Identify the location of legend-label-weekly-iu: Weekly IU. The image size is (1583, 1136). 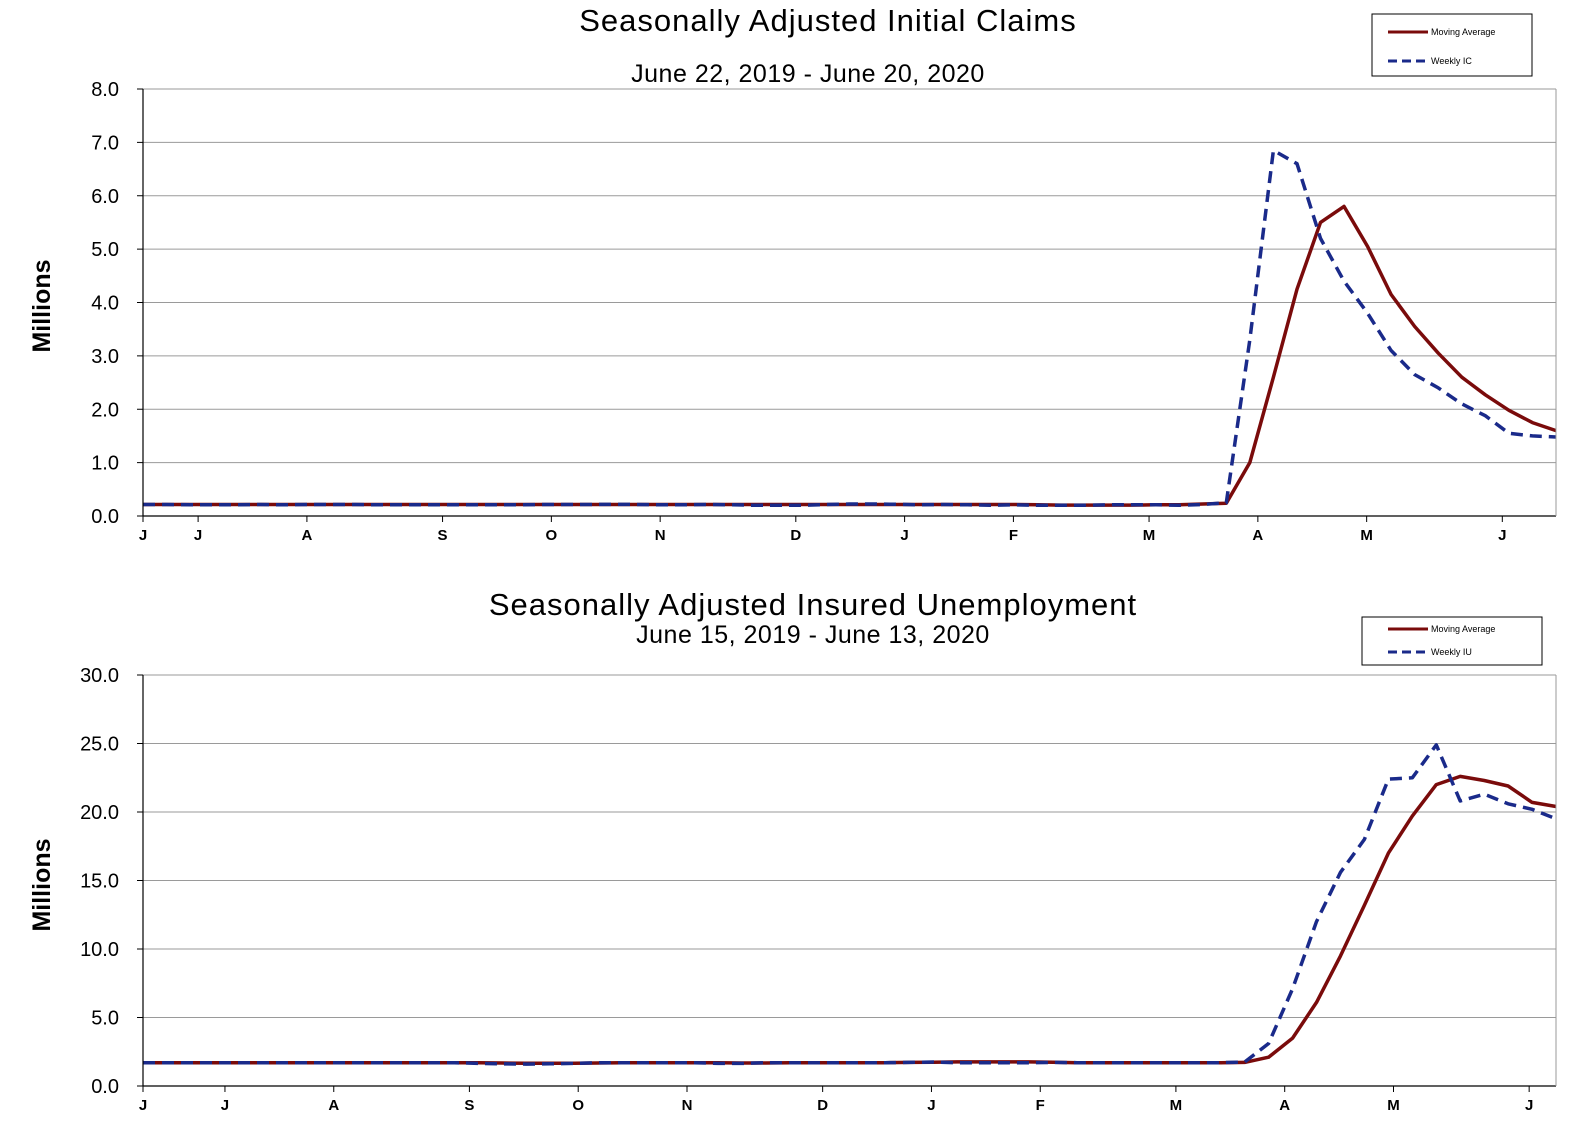
(1451, 652).